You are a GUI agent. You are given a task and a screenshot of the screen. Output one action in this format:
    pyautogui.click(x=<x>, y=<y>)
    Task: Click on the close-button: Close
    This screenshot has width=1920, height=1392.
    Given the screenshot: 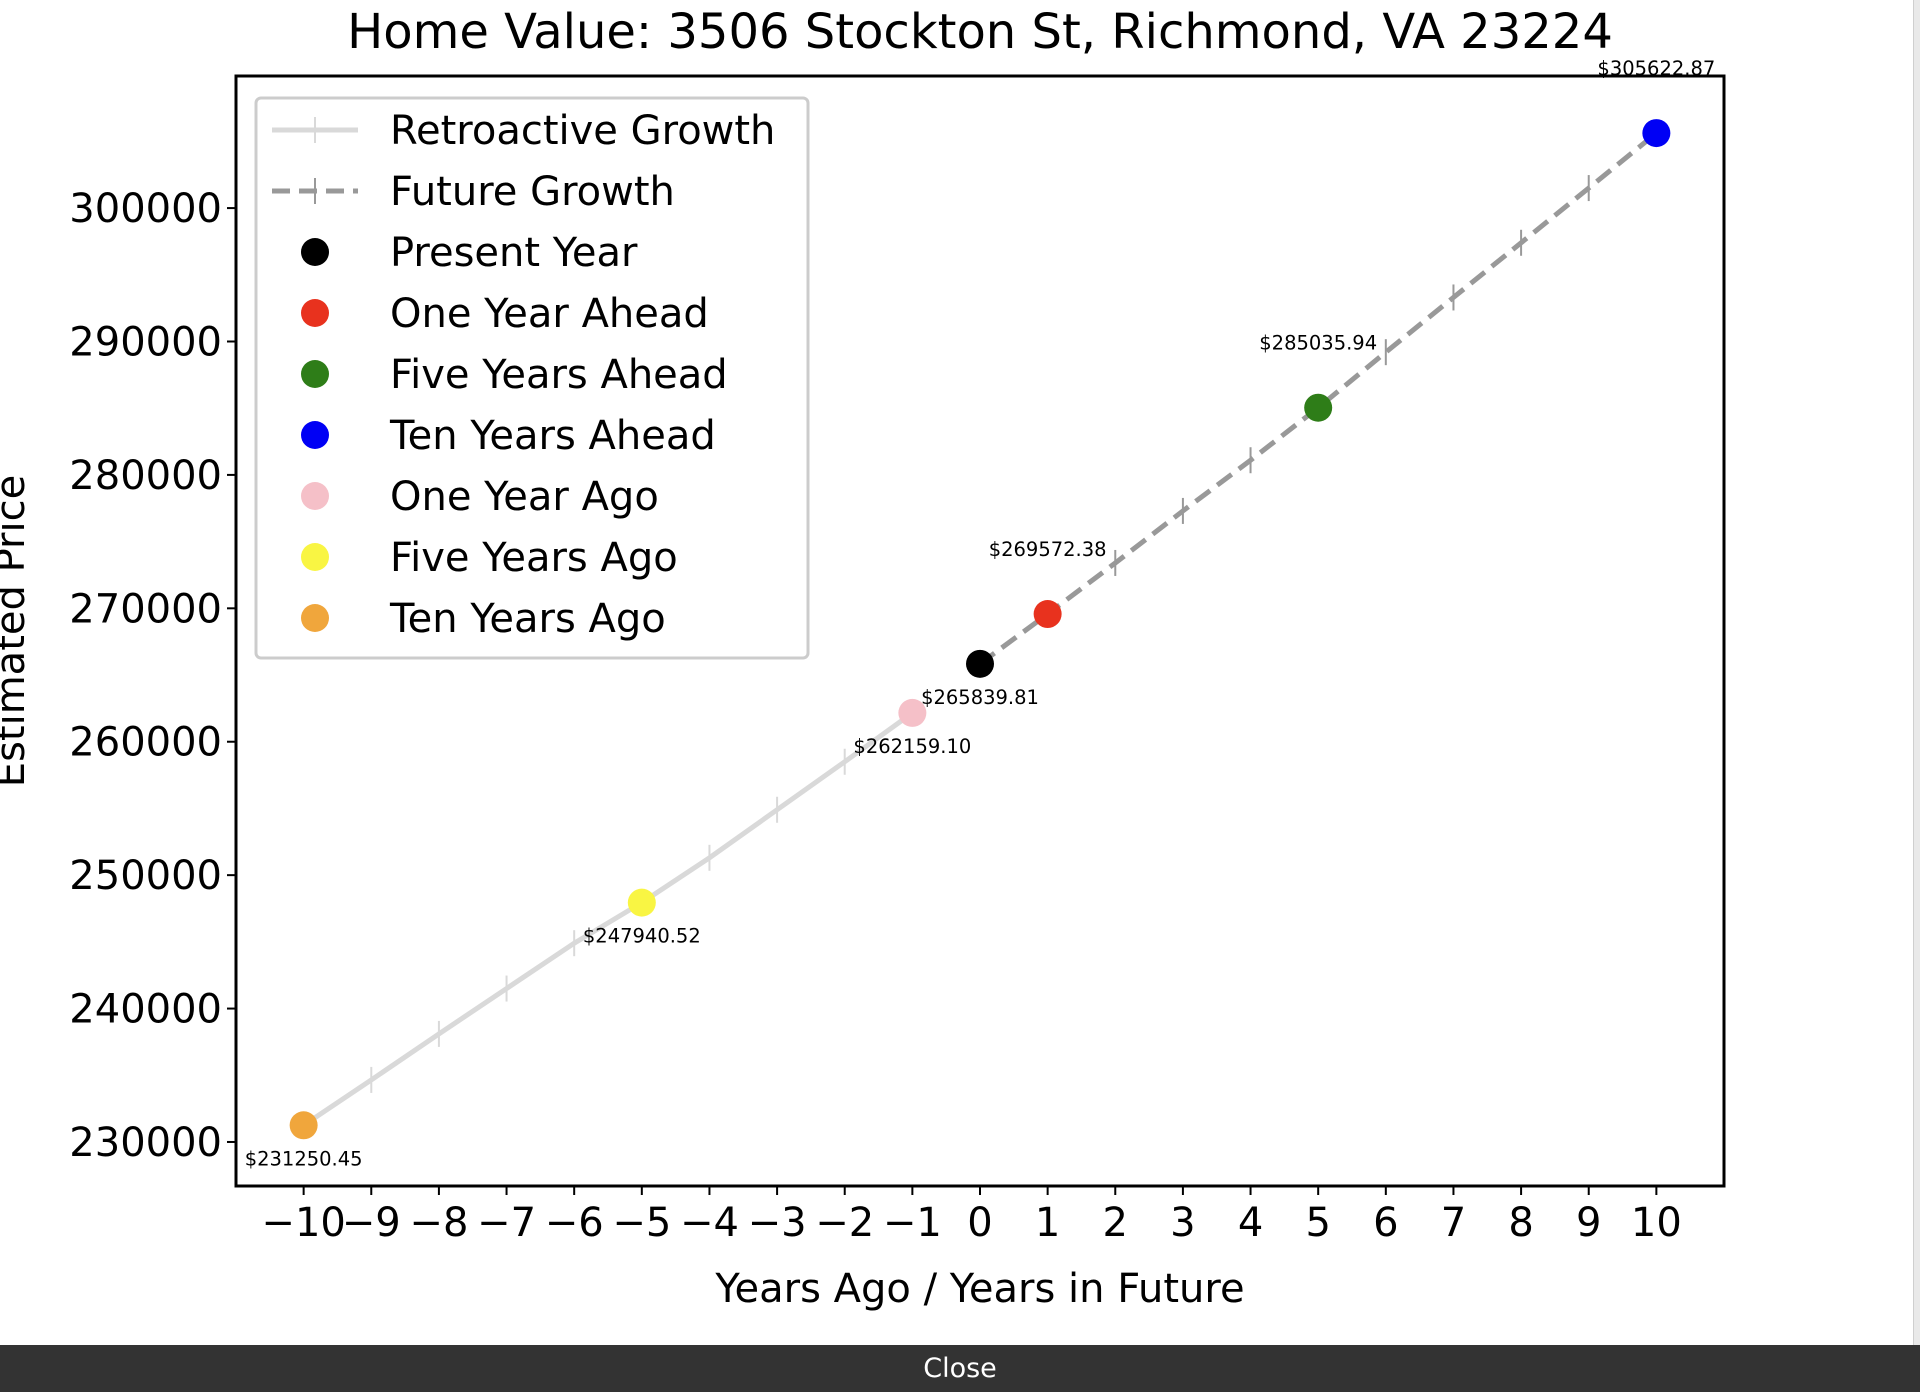 What is the action you would take?
    pyautogui.click(x=960, y=1368)
    